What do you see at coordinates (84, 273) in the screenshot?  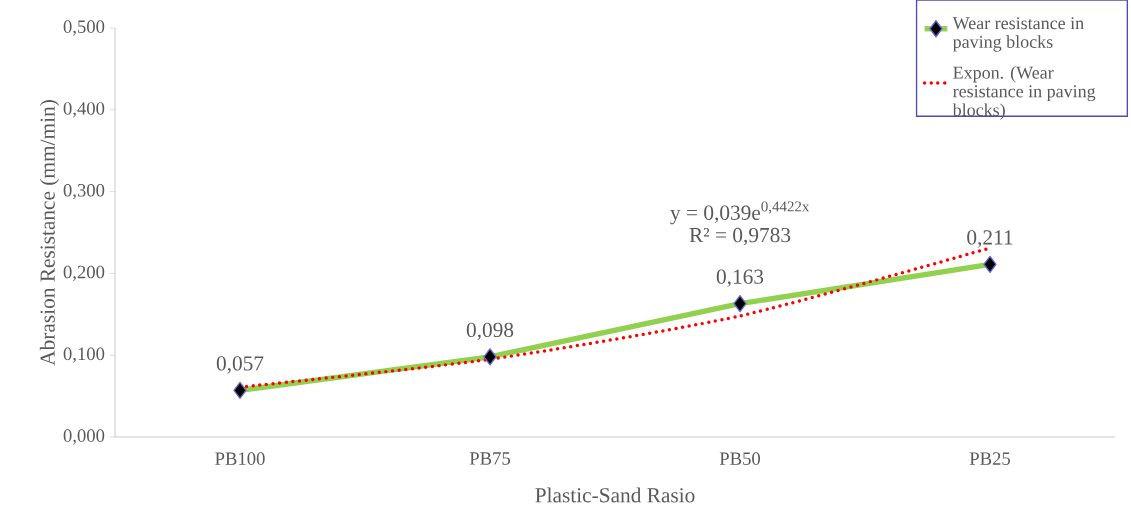 I see `y-tick-label: 0,200` at bounding box center [84, 273].